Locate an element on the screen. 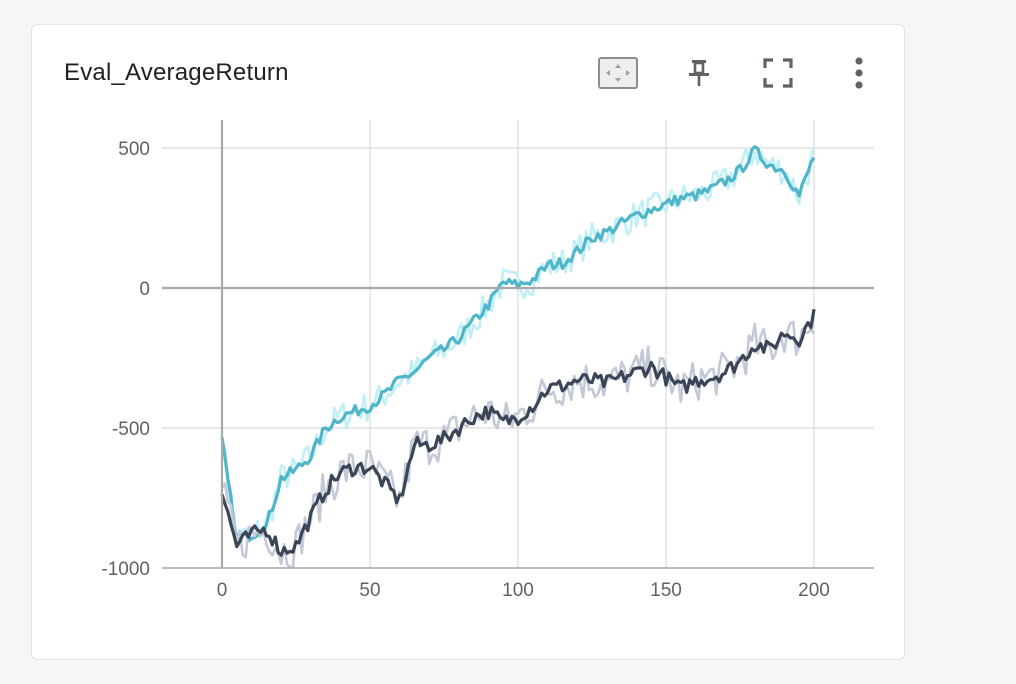  x-tick-label: 100 is located at coordinates (518, 590).